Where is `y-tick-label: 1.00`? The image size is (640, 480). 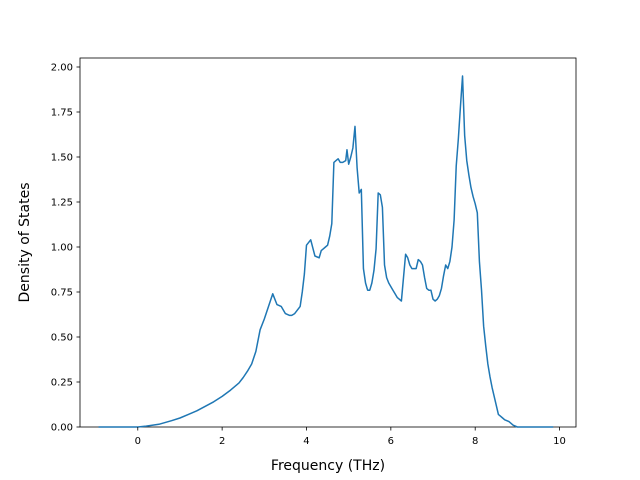 y-tick-label: 1.00 is located at coordinates (62, 248).